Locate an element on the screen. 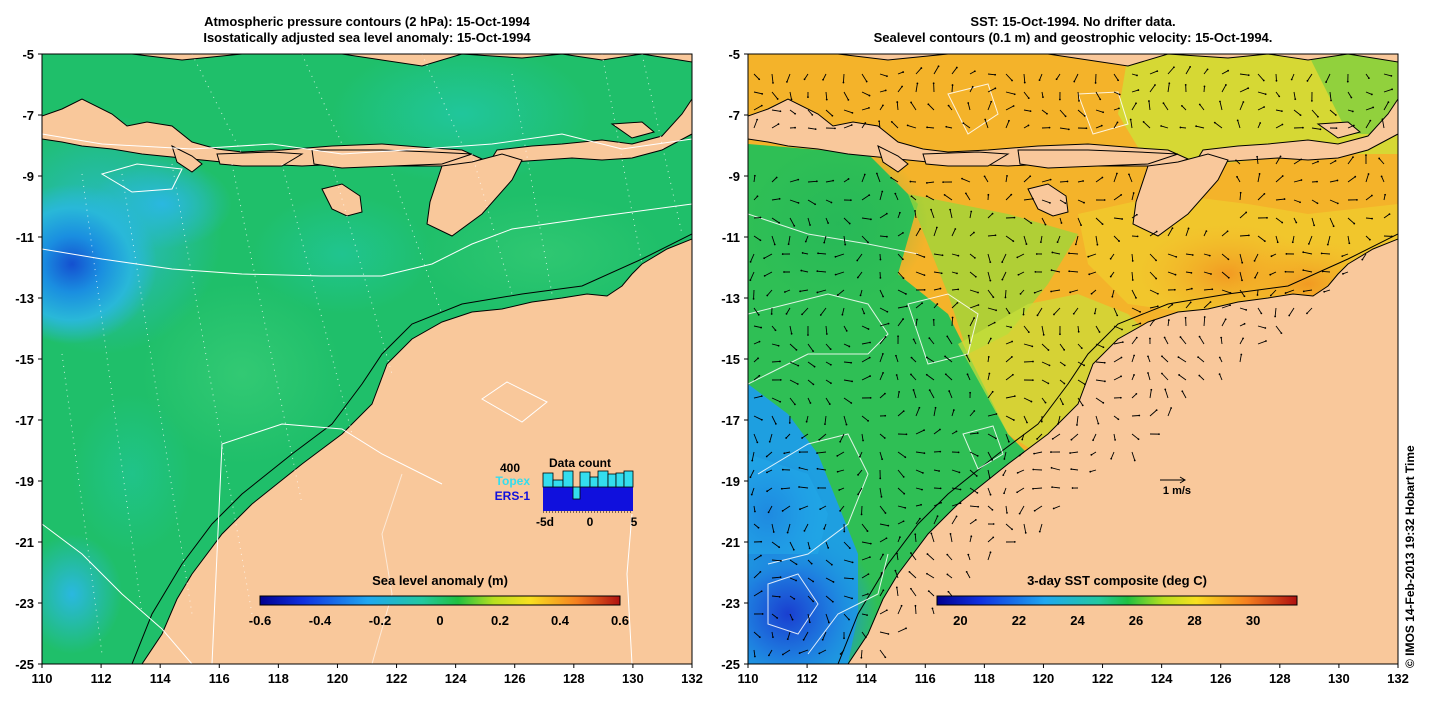 The width and height of the screenshot is (1440, 710). data-count-tick-start: -5d is located at coordinates (545, 522).